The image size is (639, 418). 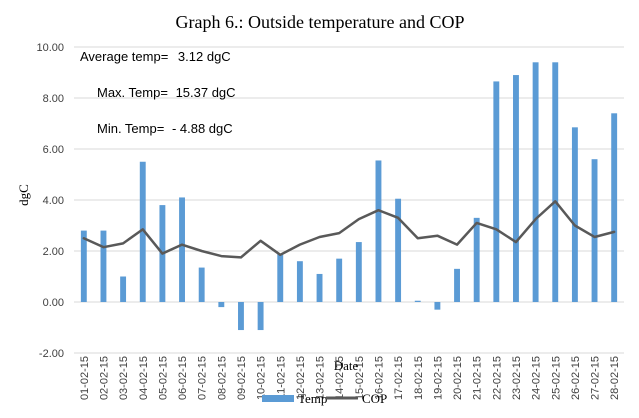 What do you see at coordinates (206, 92) in the screenshot?
I see `annotation-max-value: 15.37 dgC` at bounding box center [206, 92].